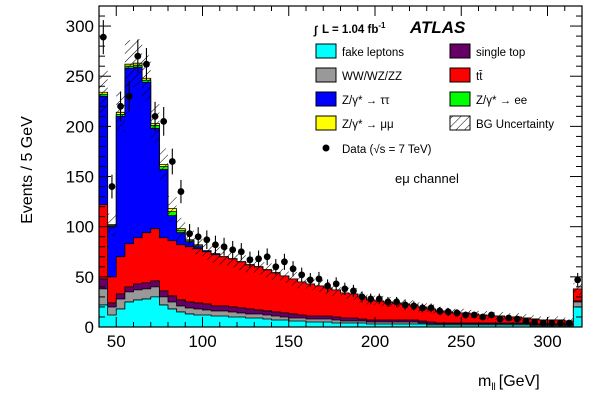  I want to click on legend-swatch-singletop, so click(460, 51).